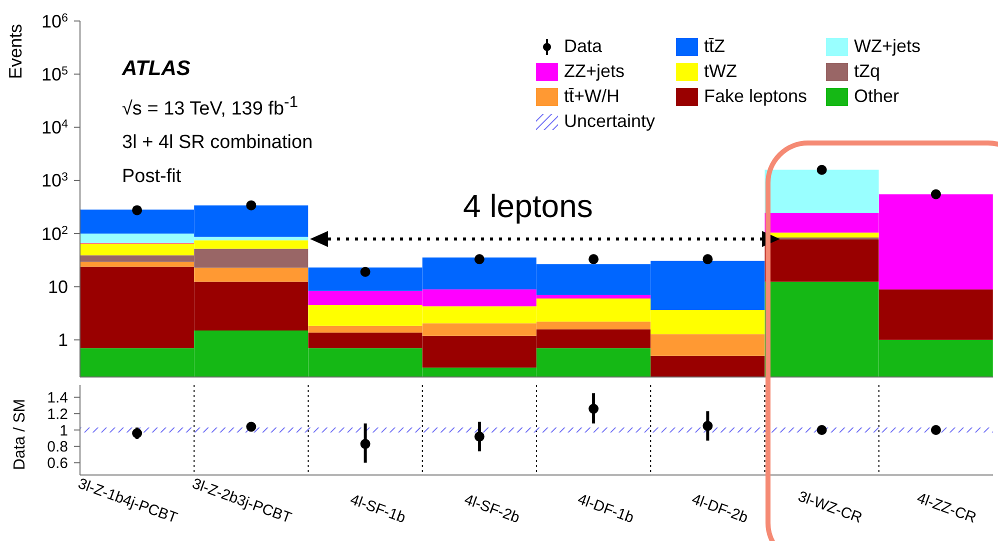 This screenshot has height=541, width=998. What do you see at coordinates (610, 121) in the screenshot?
I see `text: Uncertainty` at bounding box center [610, 121].